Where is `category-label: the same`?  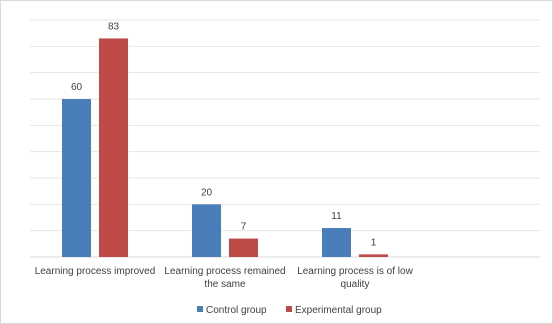 category-label: the same is located at coordinates (225, 284).